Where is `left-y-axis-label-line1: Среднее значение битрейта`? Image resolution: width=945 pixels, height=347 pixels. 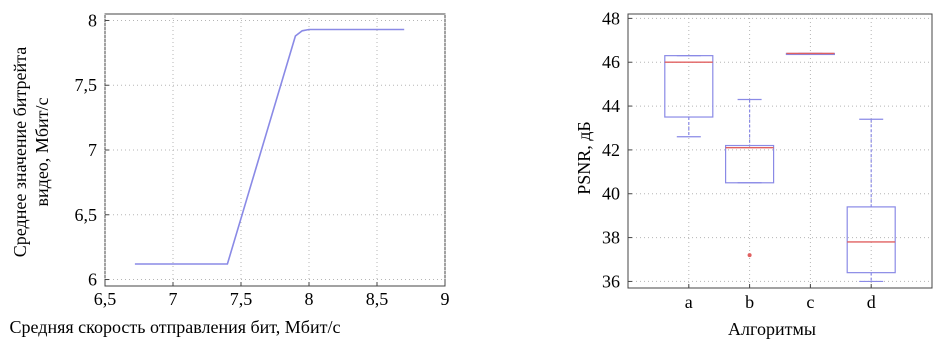
left-y-axis-label-line1: Среднее значение битрейта is located at coordinates (20, 152).